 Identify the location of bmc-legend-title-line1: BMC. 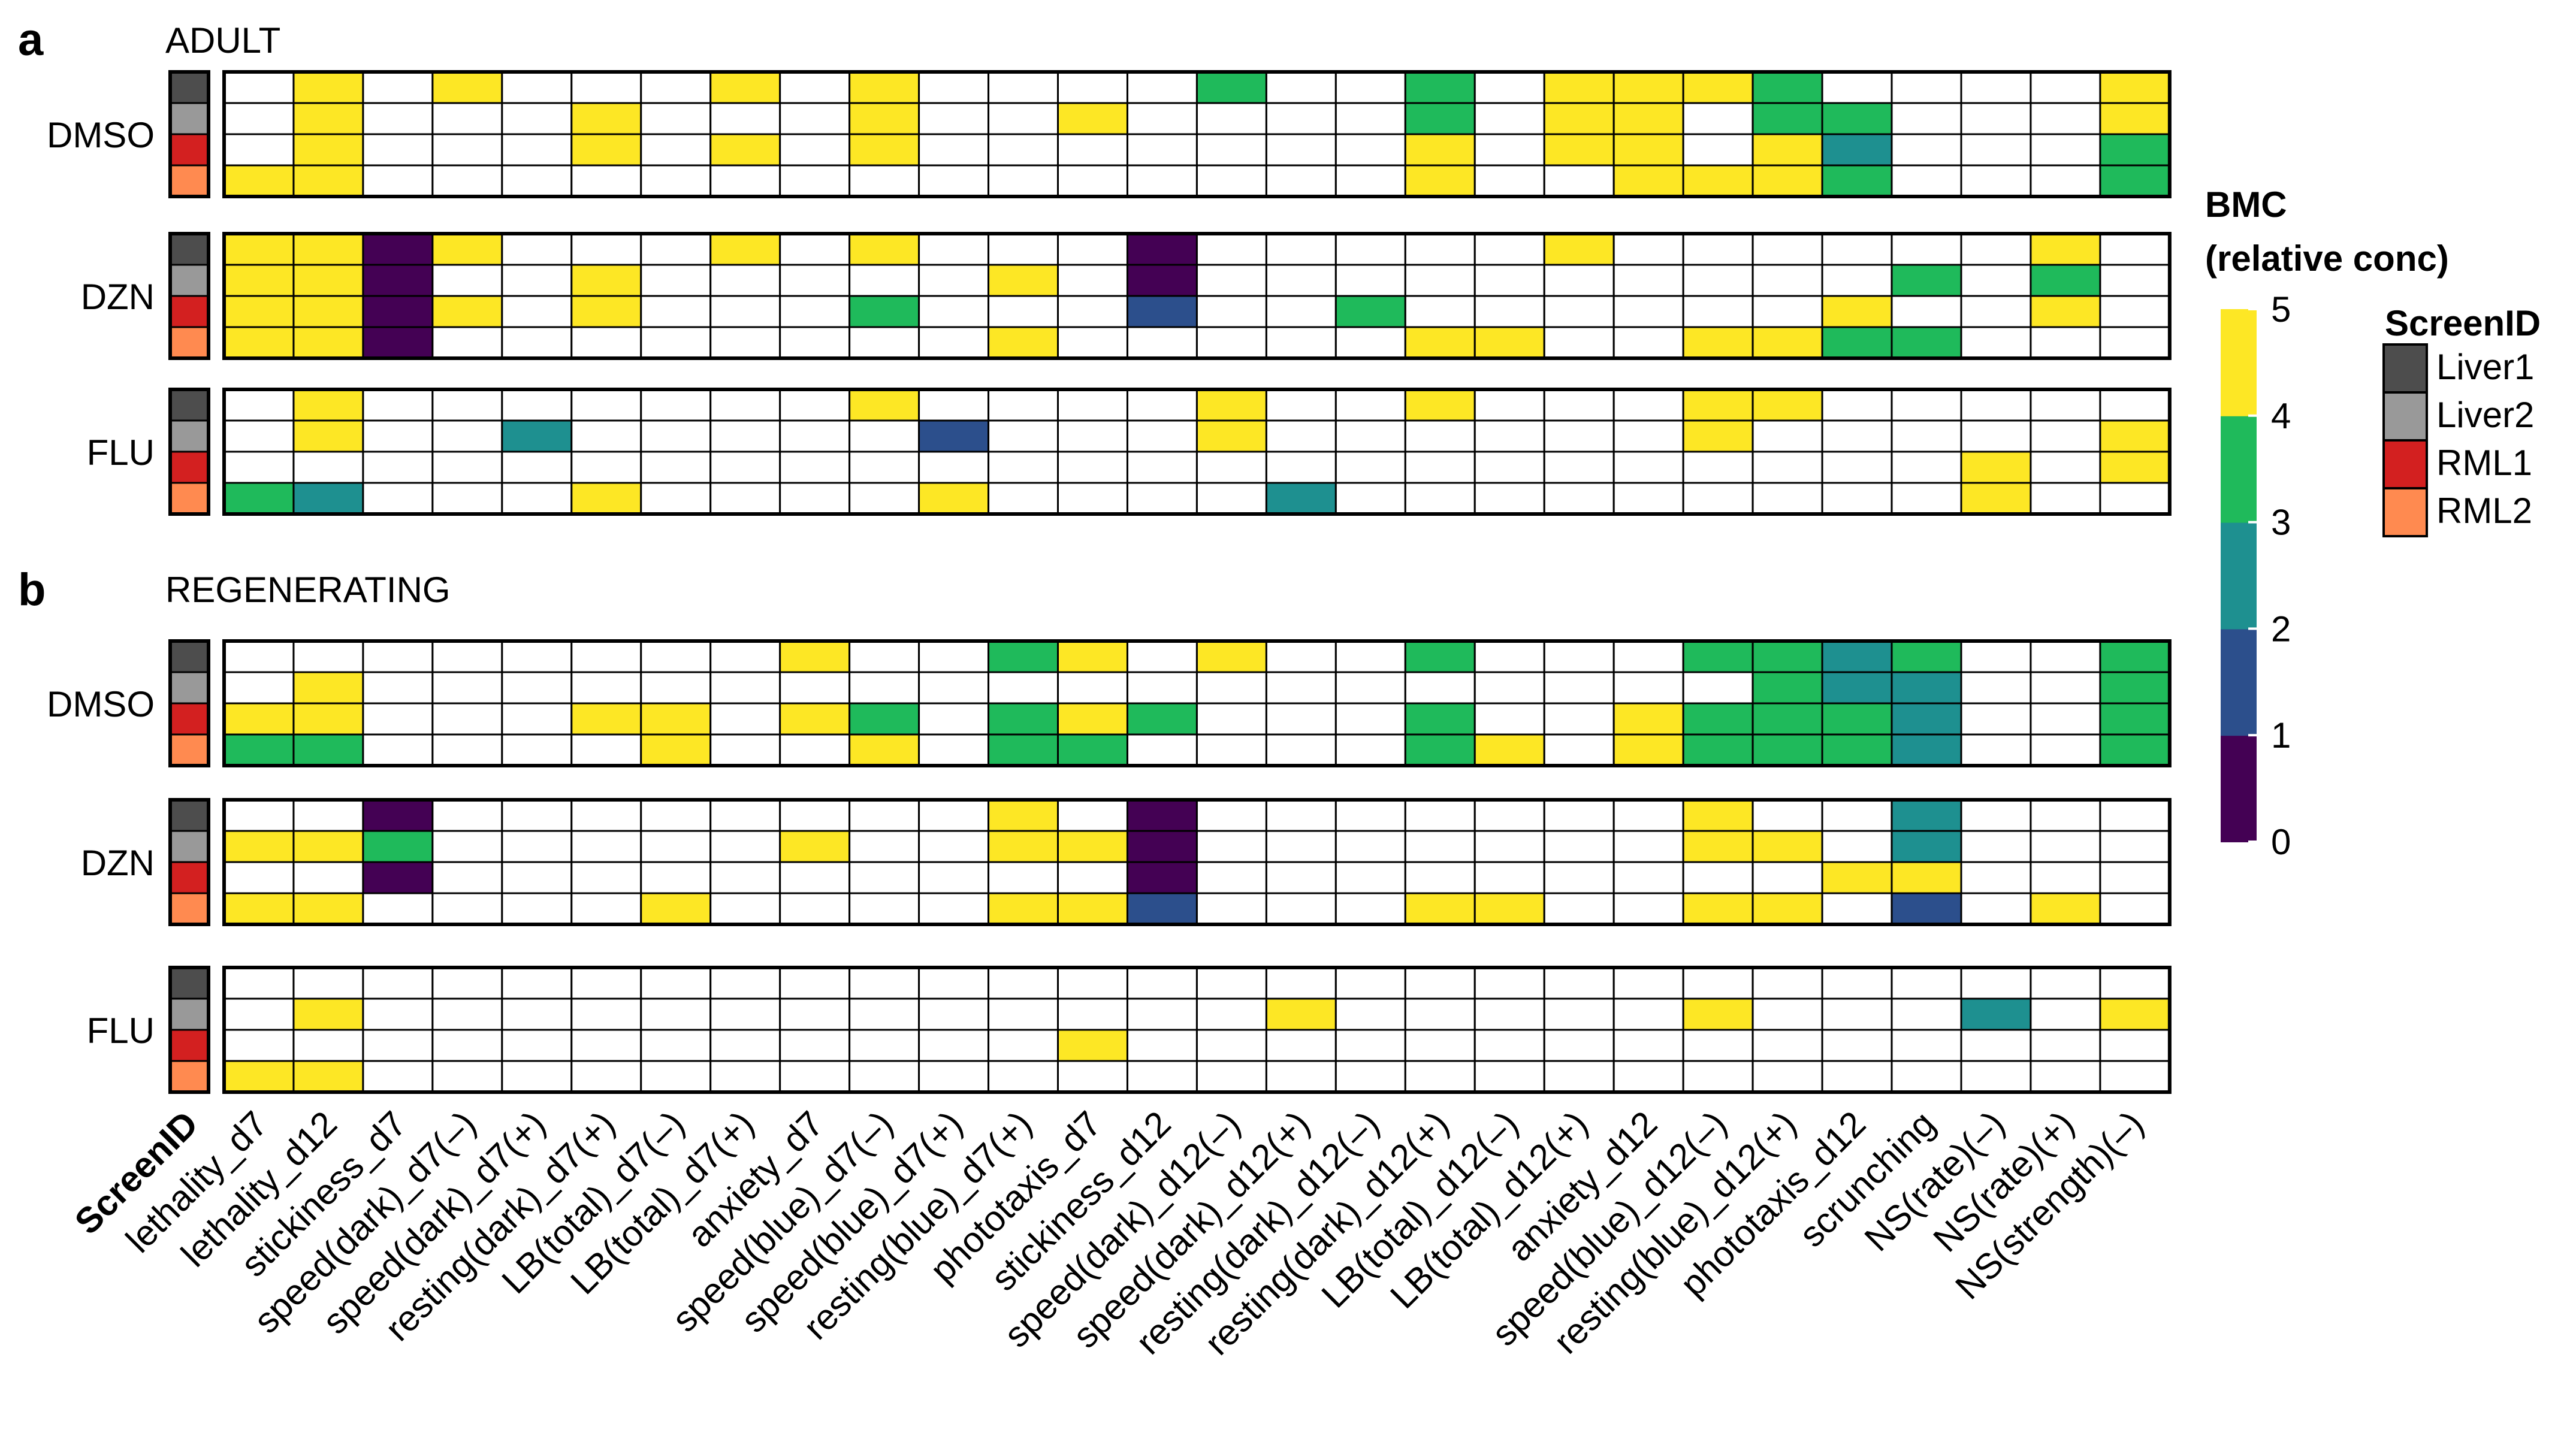
(2246, 205).